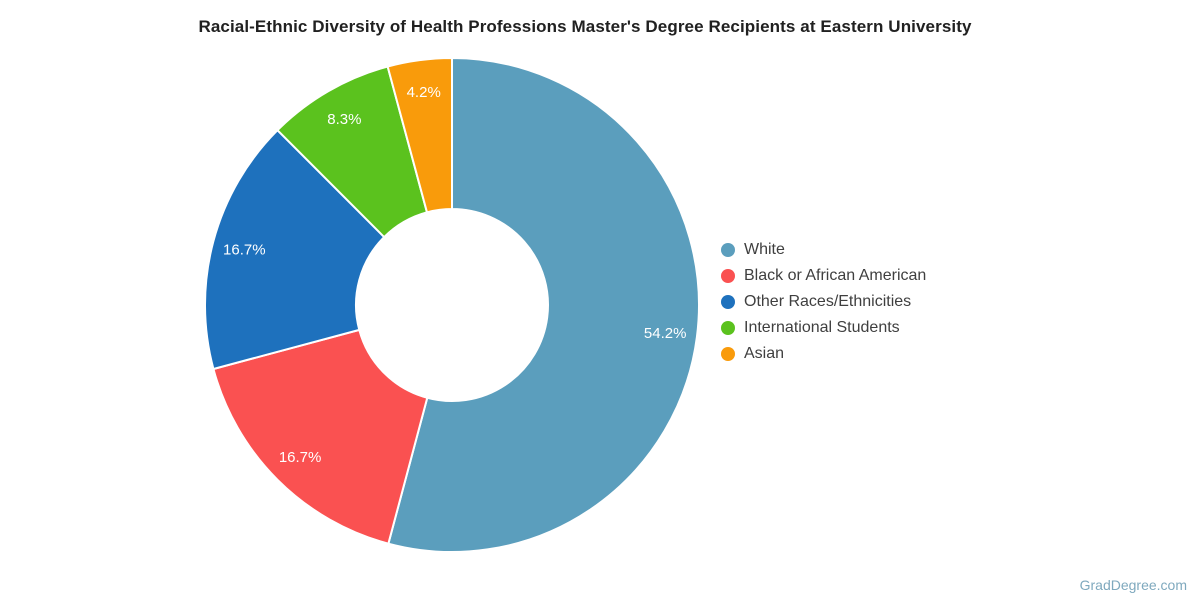 This screenshot has height=600, width=1200. I want to click on legend-swatch-other-races-ethnicities-icon, so click(728, 302).